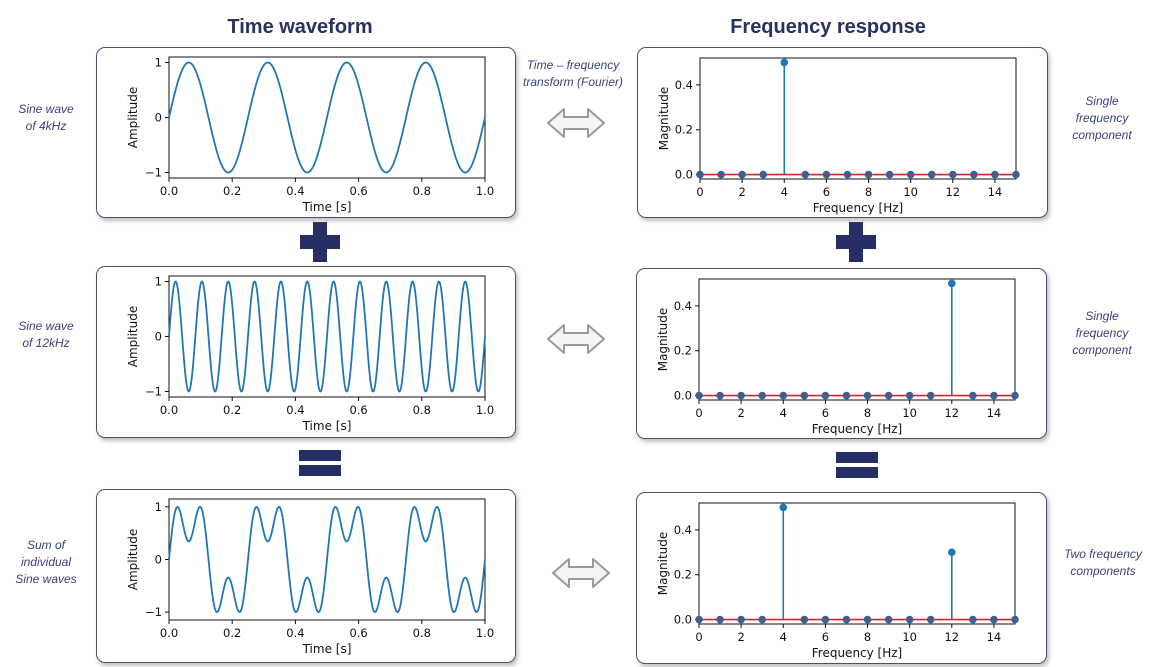  Describe the element at coordinates (828, 27) in the screenshot. I see `frequency-response-header: Frequency response` at that location.